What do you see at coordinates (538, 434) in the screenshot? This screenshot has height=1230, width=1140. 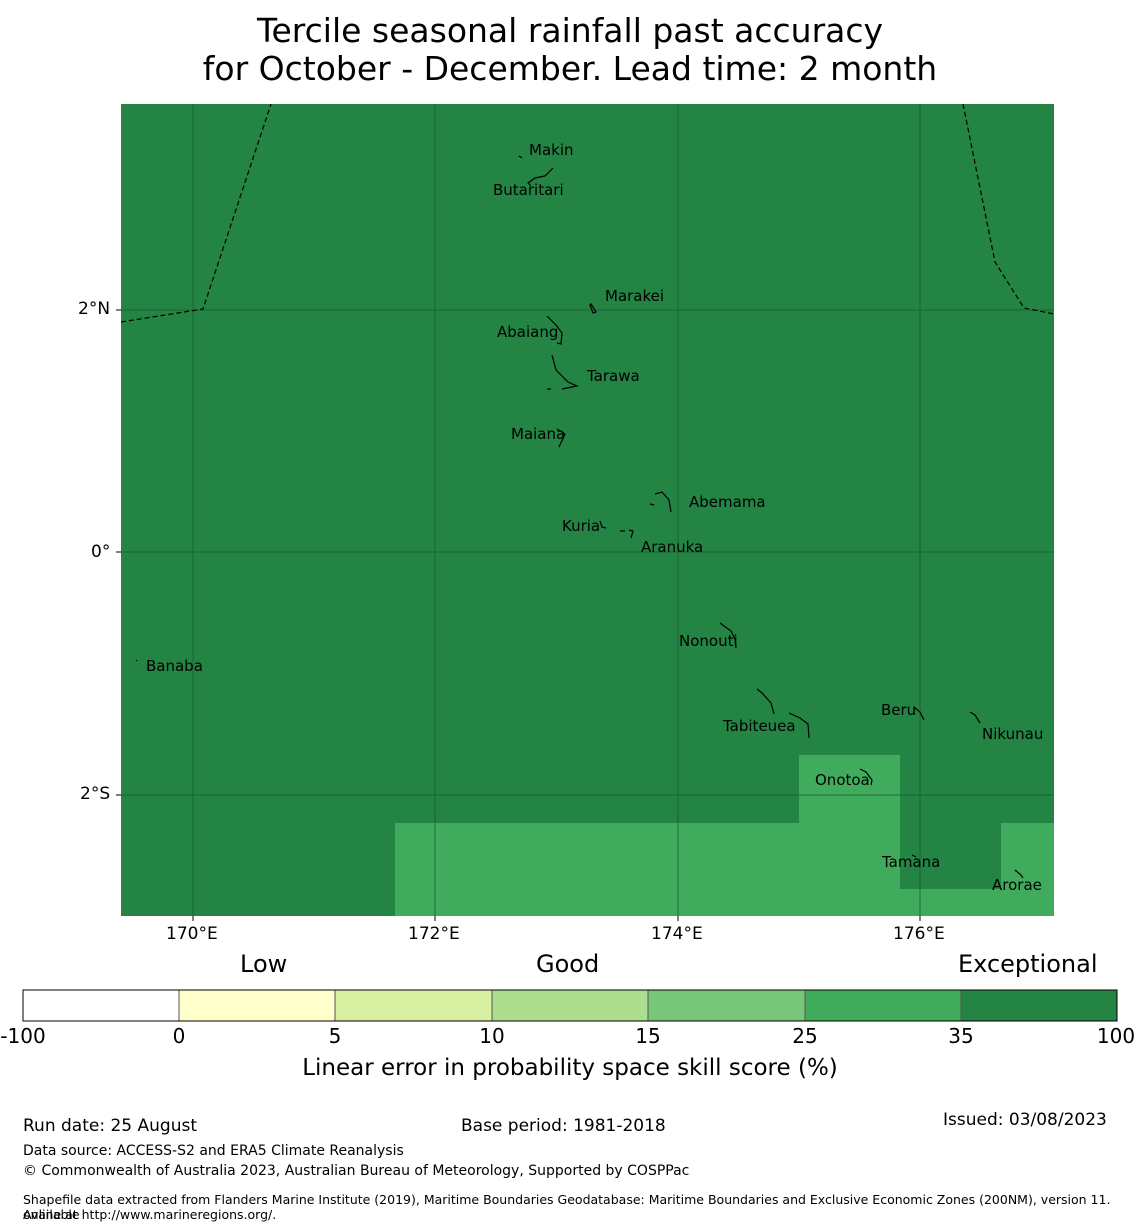 I see `island-label-maiana: Maiana` at bounding box center [538, 434].